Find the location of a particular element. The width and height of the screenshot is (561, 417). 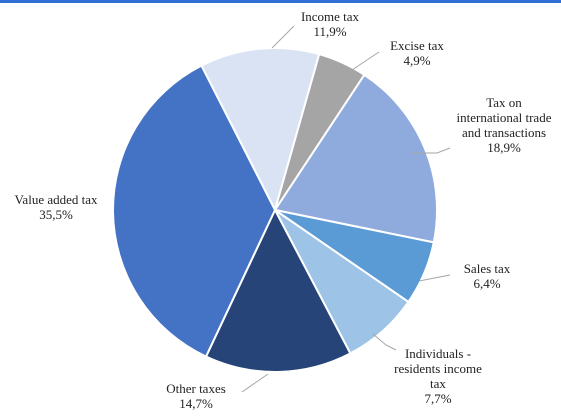

data-label-value: 14,7% is located at coordinates (196, 403).